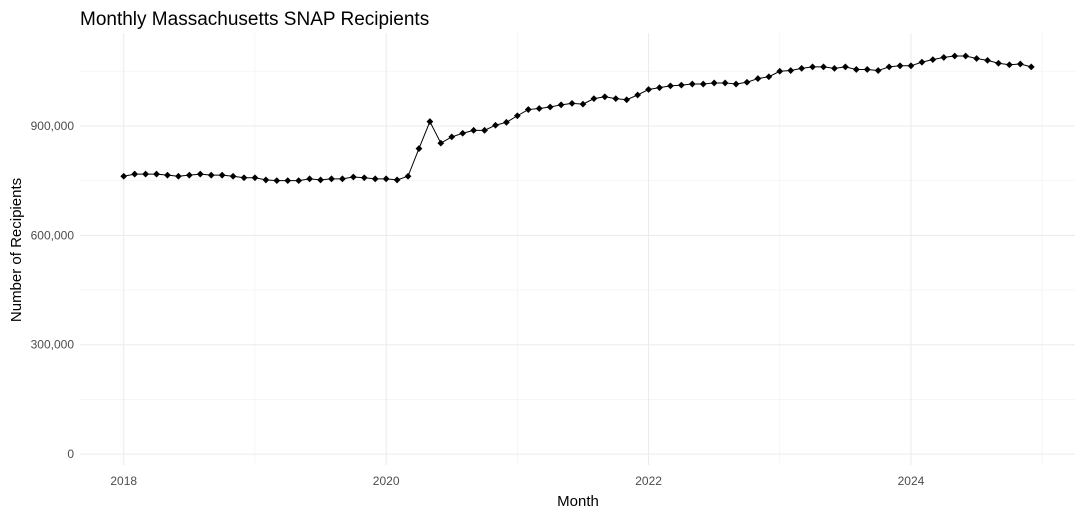  I want to click on y-tick-label: 900,000, so click(53, 126).